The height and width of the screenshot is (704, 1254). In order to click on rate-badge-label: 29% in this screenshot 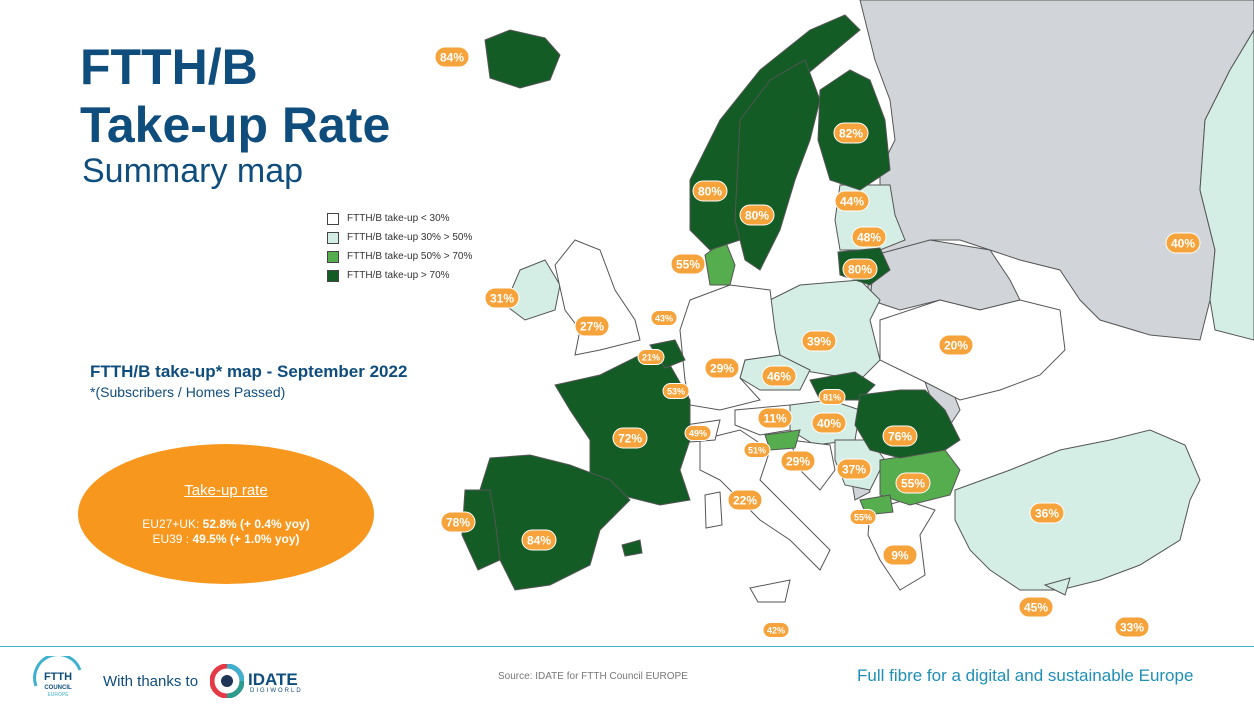, I will do `click(798, 462)`.